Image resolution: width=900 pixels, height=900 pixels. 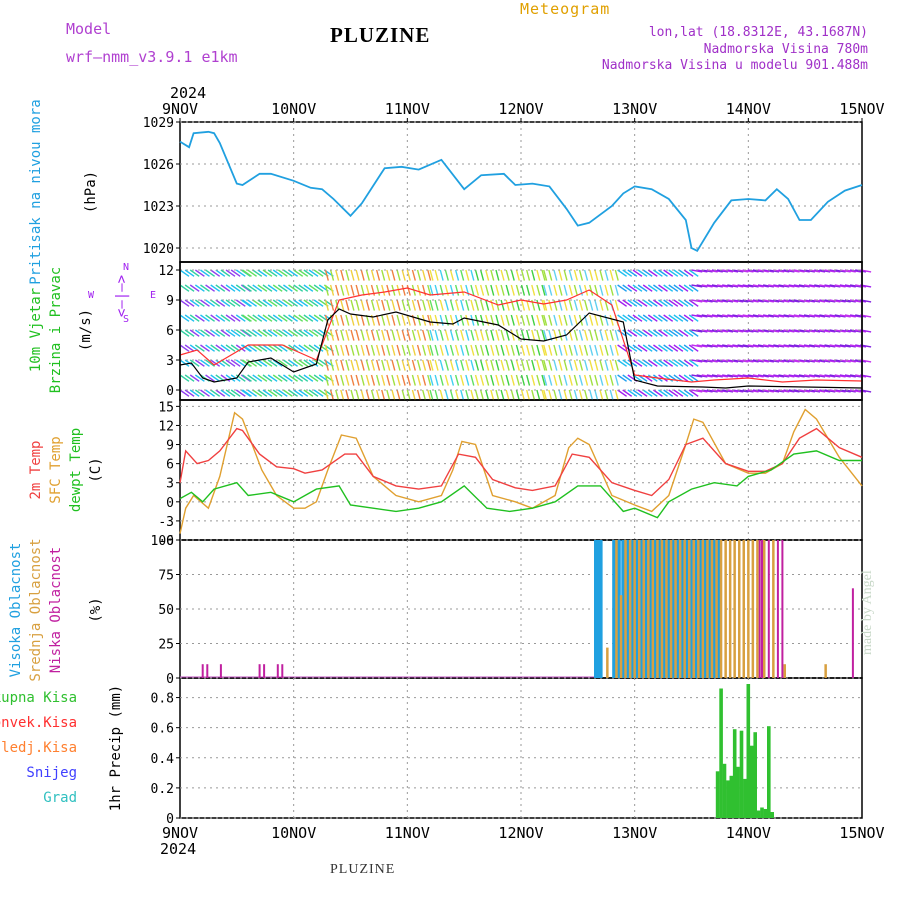 What do you see at coordinates (38, 748) in the screenshot?
I see `precip-legend-2: Zaledj.Kisa` at bounding box center [38, 748].